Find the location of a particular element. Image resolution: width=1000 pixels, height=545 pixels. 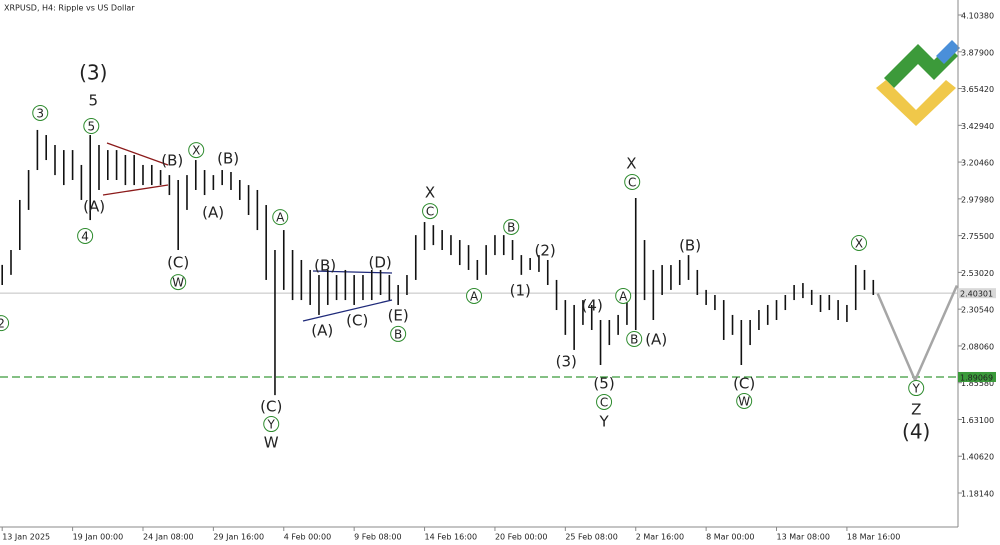

y-tick-label: 4.10380 is located at coordinates (977, 15).